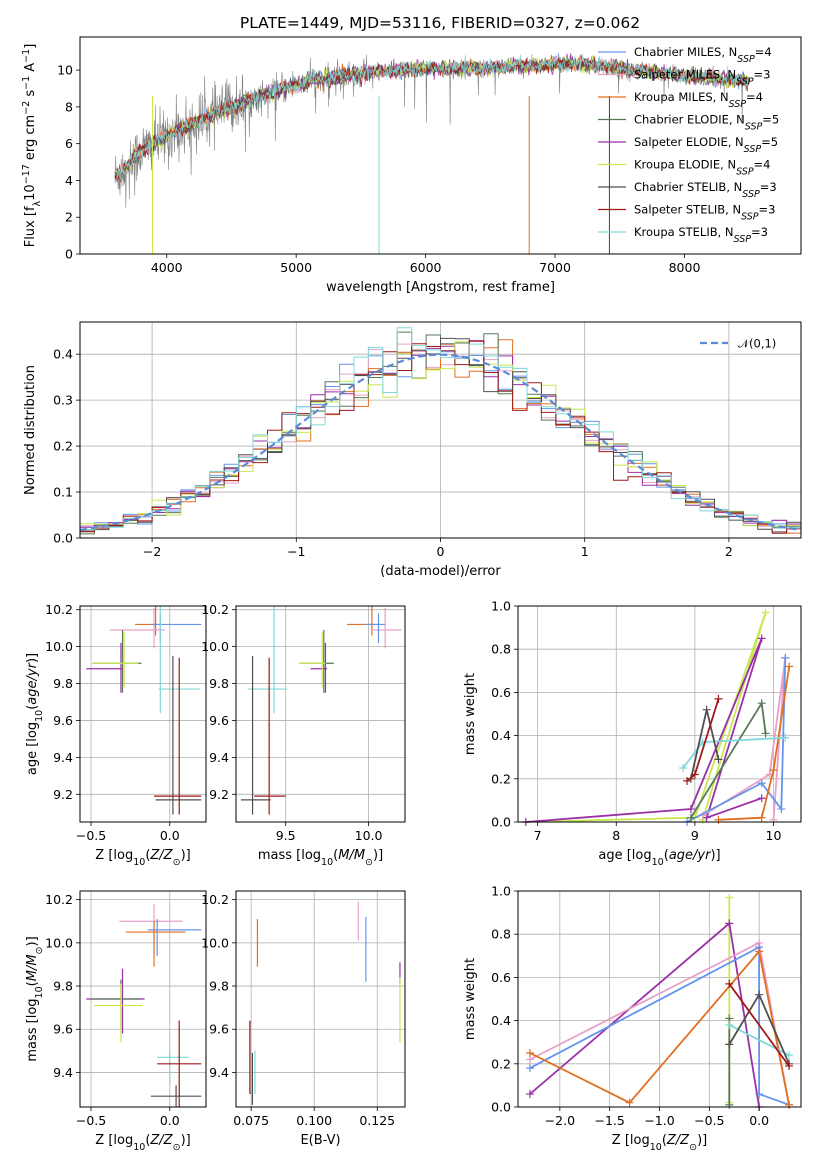 This screenshot has height=1170, width=819. I want to click on y-tick-label: 0.3, so click(63, 400).